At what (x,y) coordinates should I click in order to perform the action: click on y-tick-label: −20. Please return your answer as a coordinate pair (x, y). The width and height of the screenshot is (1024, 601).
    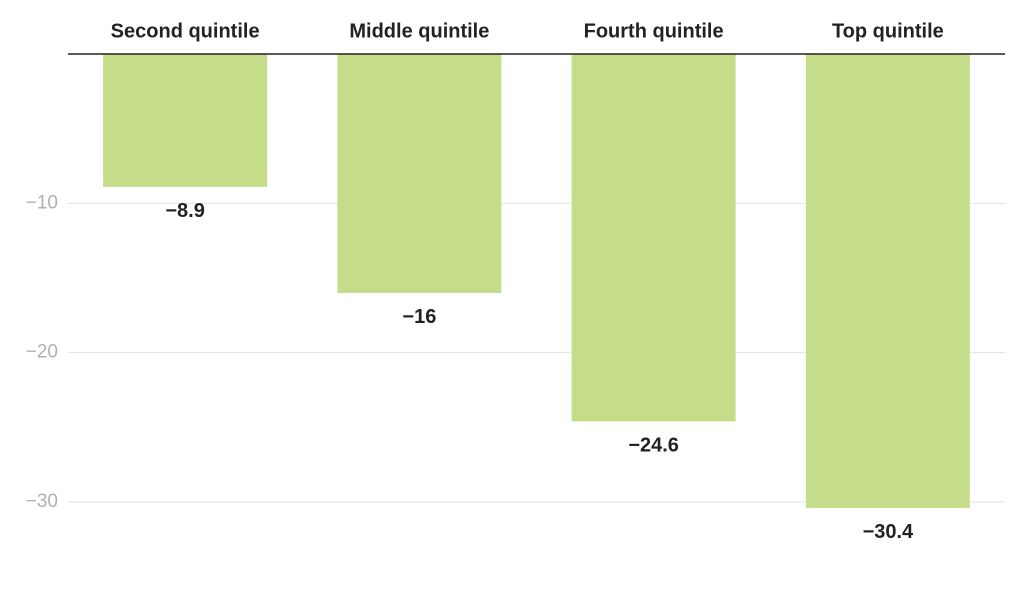
    Looking at the image, I should click on (42, 352).